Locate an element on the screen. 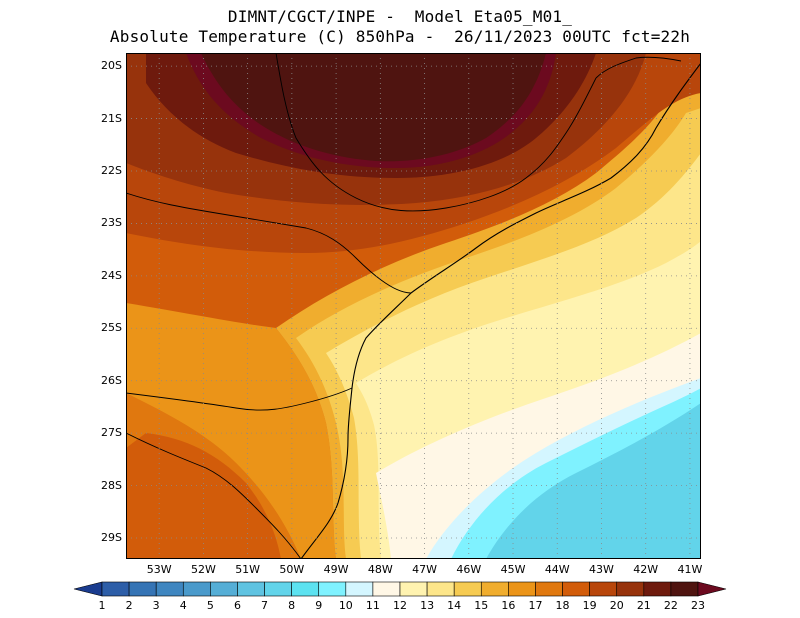  colorbar-label: 3 is located at coordinates (156, 605).